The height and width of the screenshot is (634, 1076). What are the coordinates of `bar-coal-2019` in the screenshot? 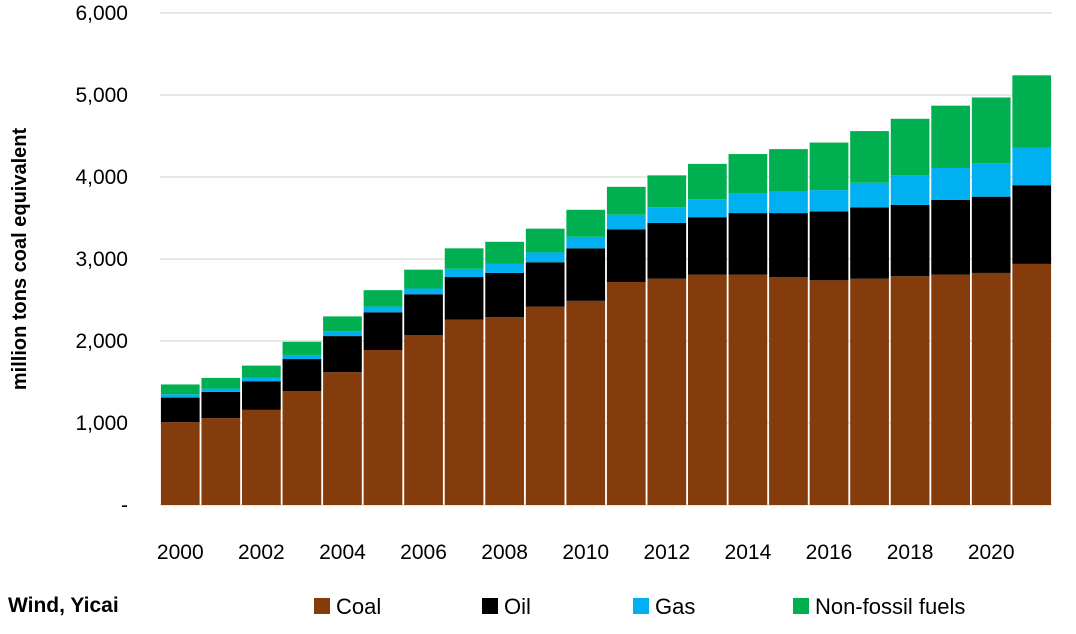 It's located at (950, 389).